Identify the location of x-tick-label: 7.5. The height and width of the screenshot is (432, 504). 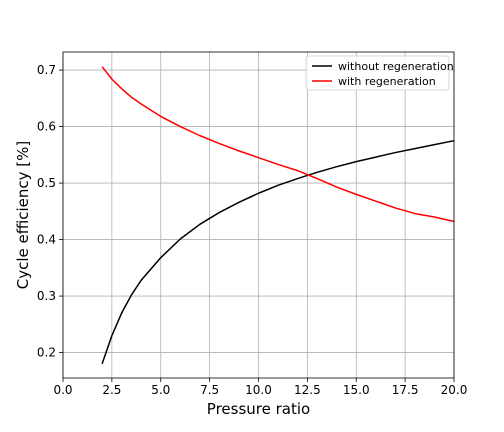
(209, 390).